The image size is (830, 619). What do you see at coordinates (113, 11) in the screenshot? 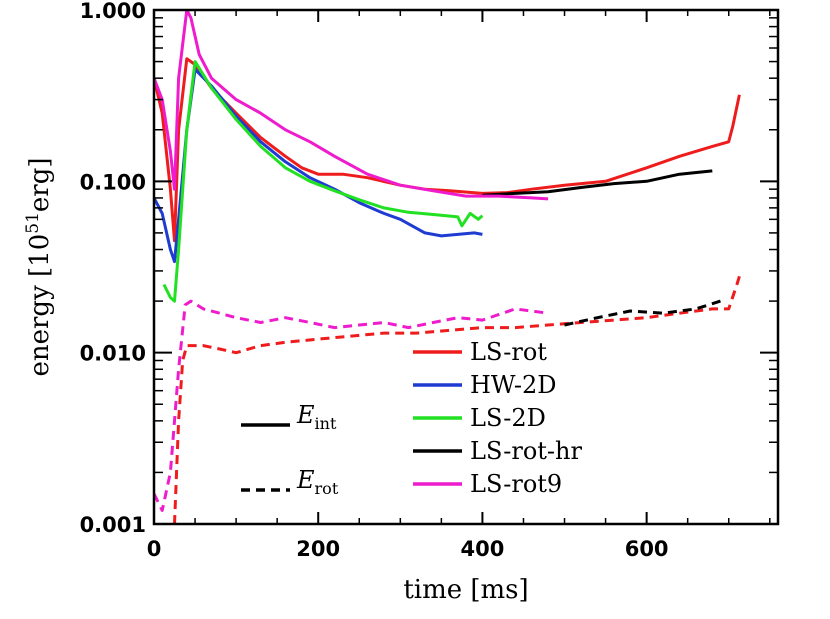
I see `y-tick-label: 1.000` at bounding box center [113, 11].